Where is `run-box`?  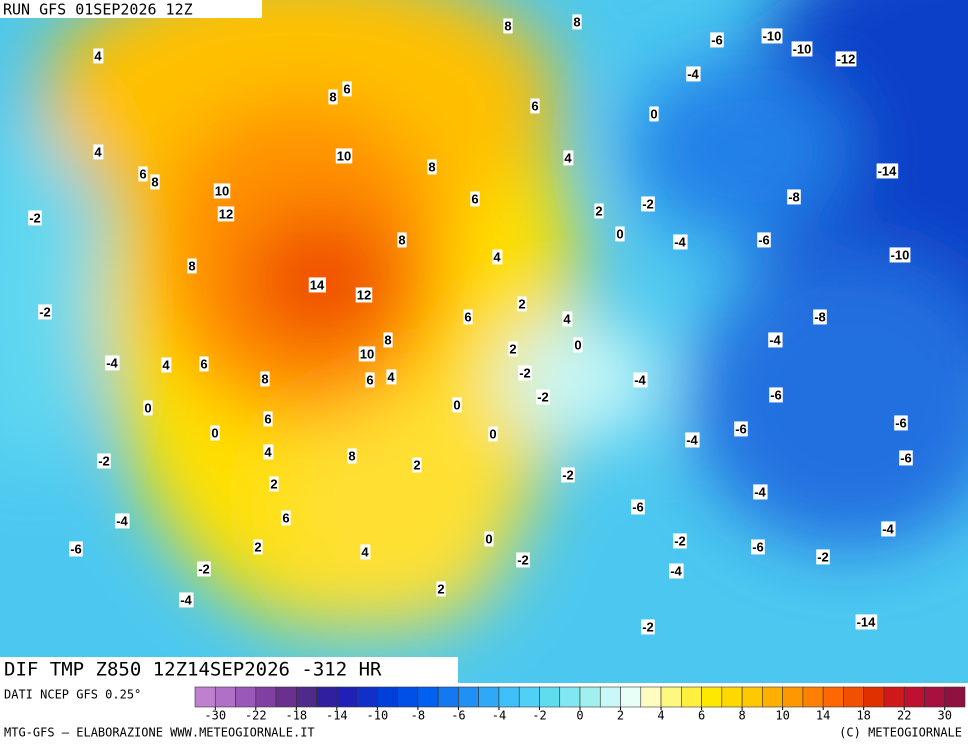 run-box is located at coordinates (131, 9).